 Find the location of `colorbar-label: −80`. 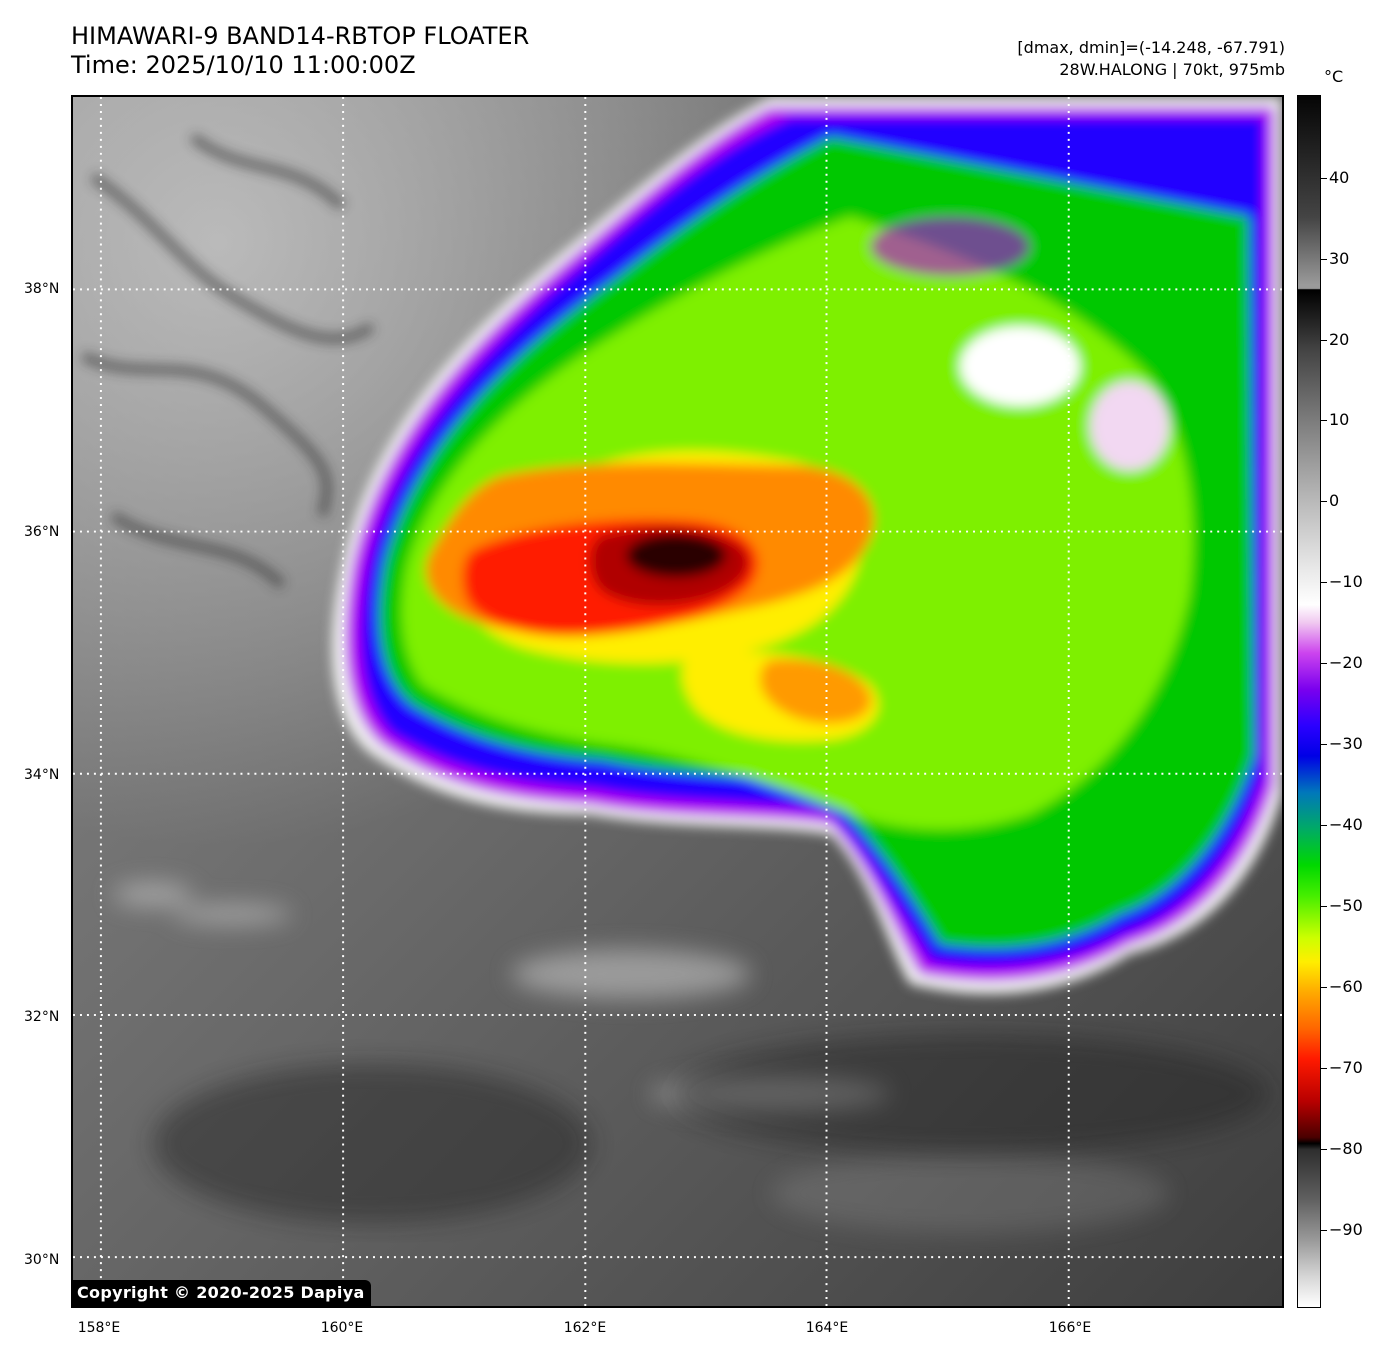

colorbar-label: −80 is located at coordinates (1346, 1148).